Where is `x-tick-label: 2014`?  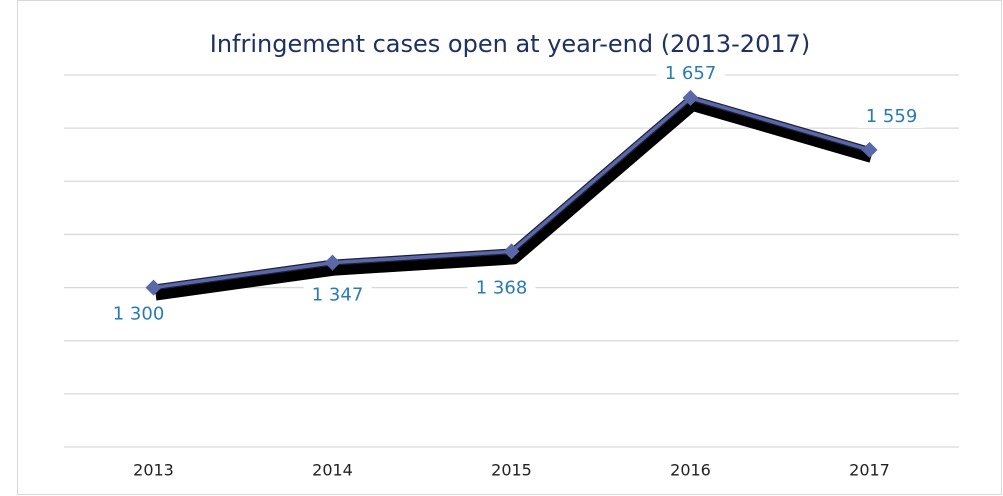
x-tick-label: 2014 is located at coordinates (332, 470).